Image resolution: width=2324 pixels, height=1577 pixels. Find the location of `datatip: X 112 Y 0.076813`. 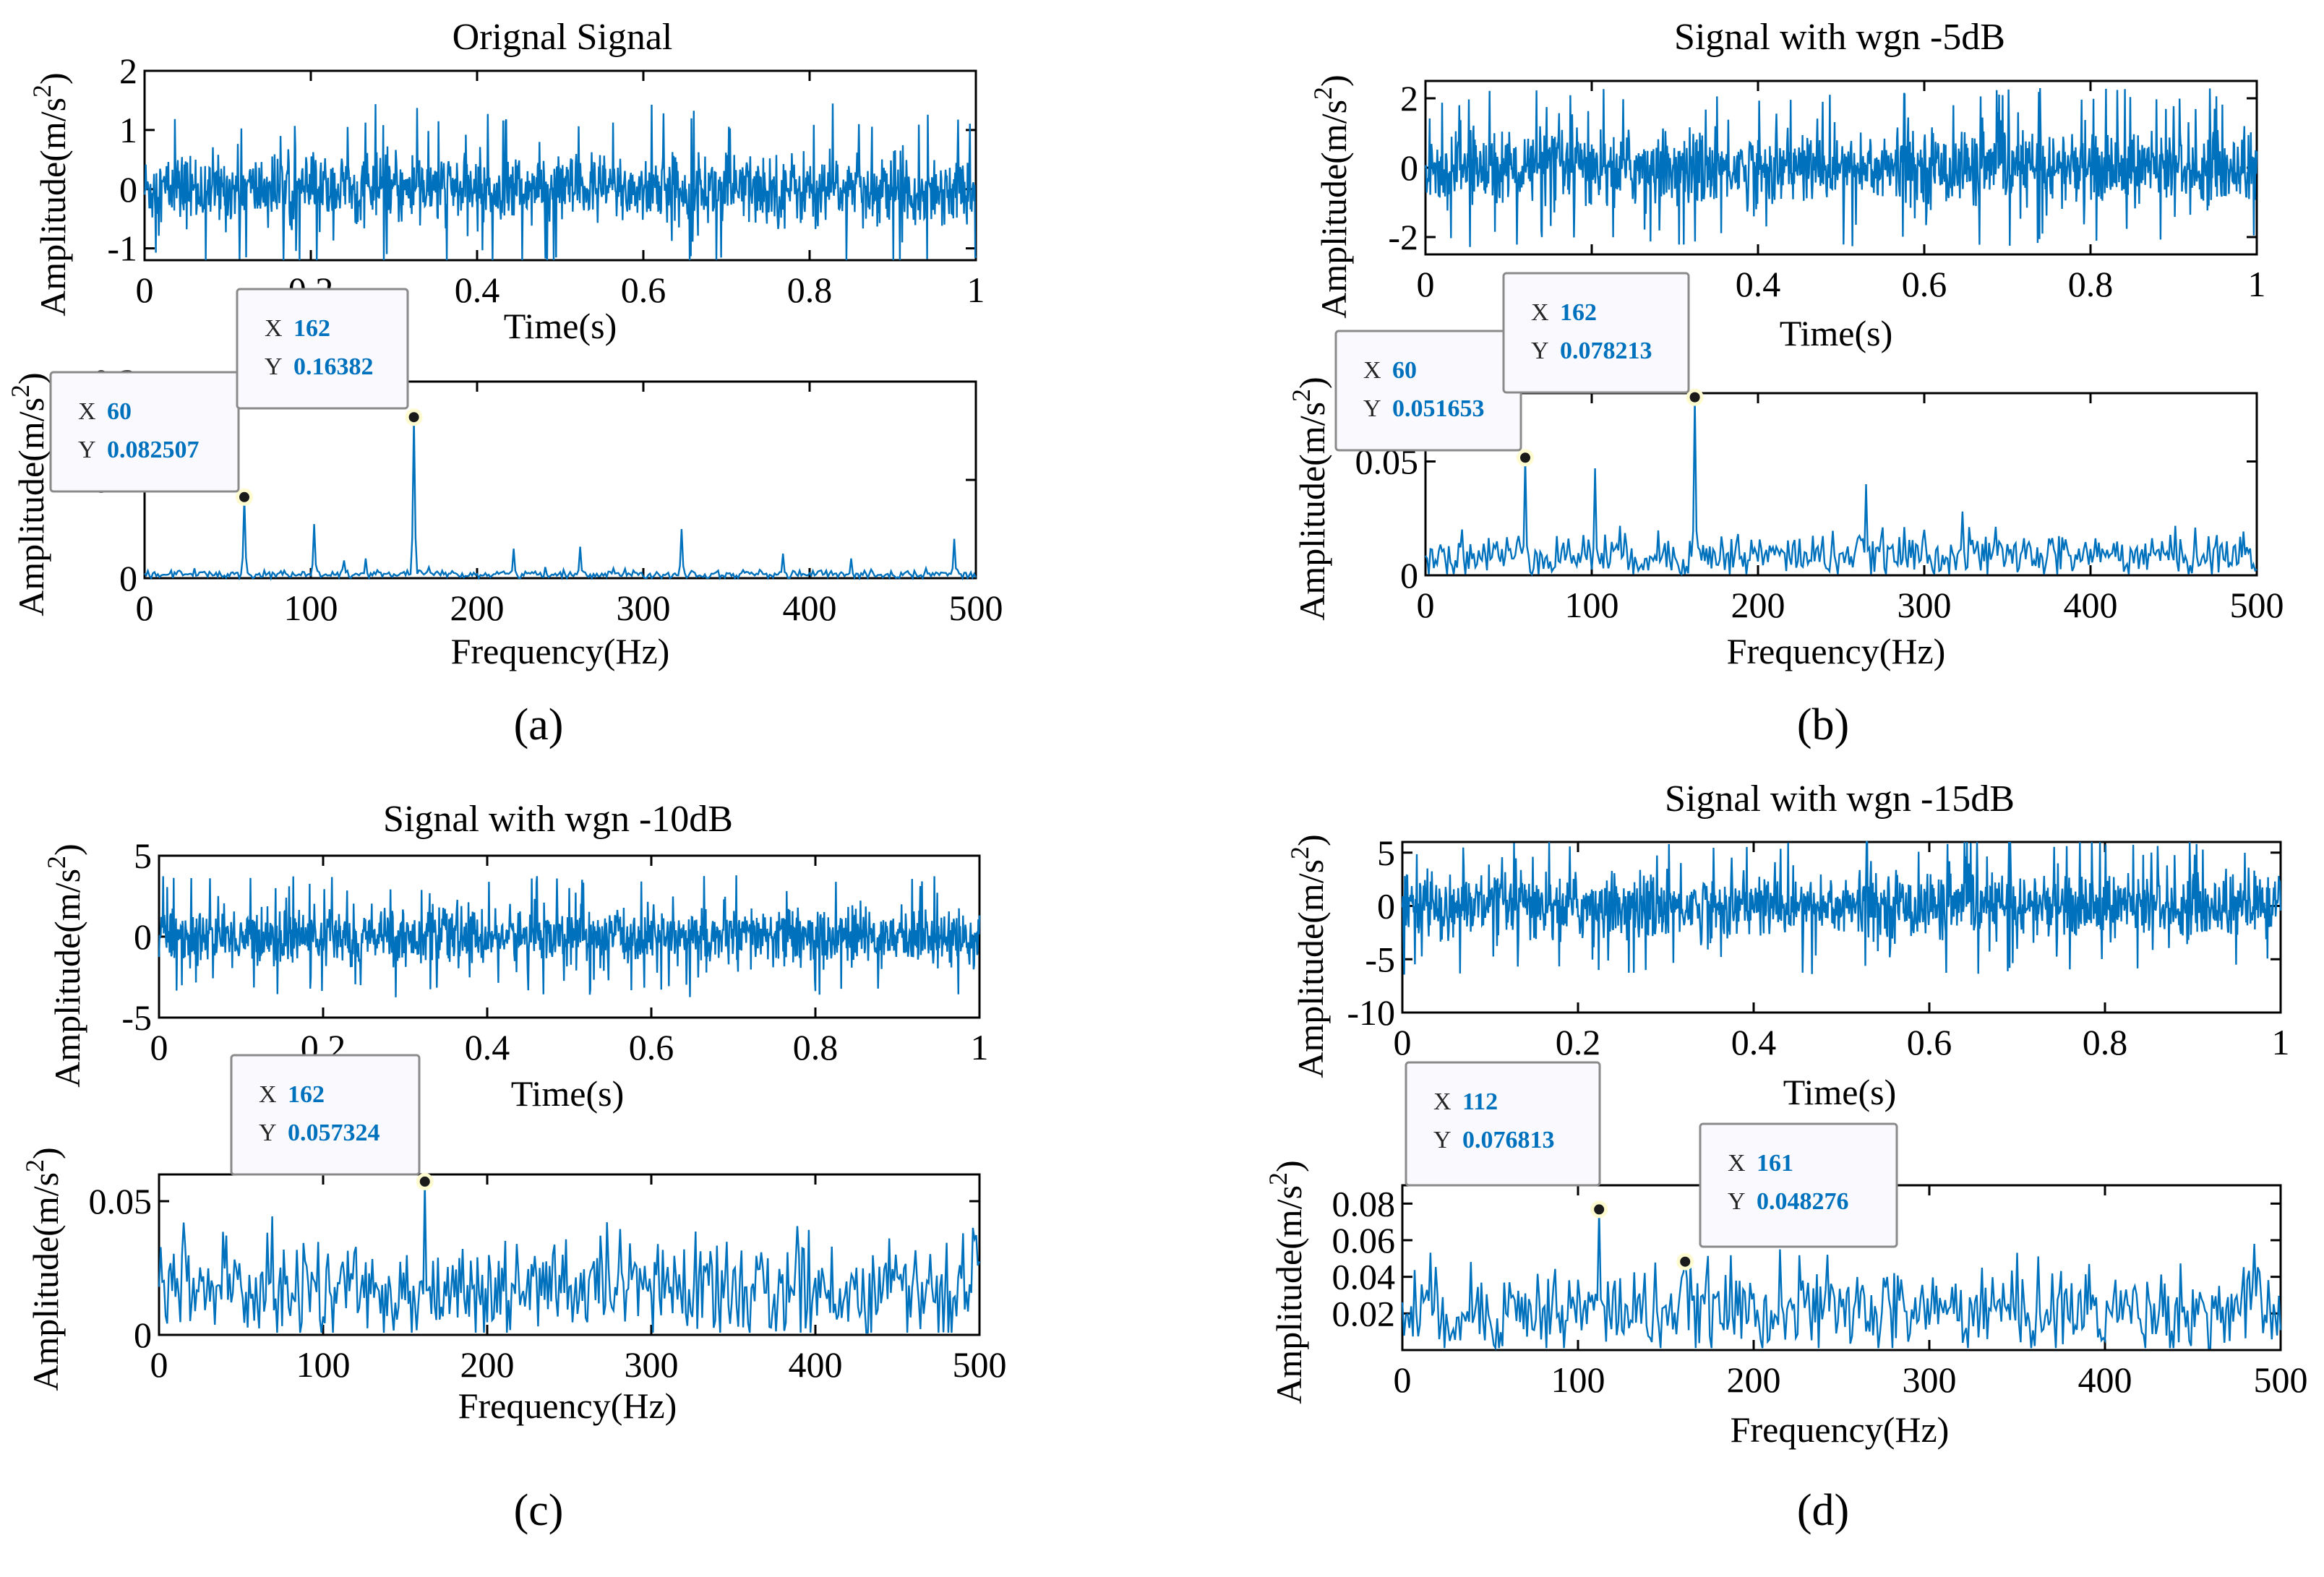

datatip: X 112 Y 0.076813 is located at coordinates (1506, 1140).